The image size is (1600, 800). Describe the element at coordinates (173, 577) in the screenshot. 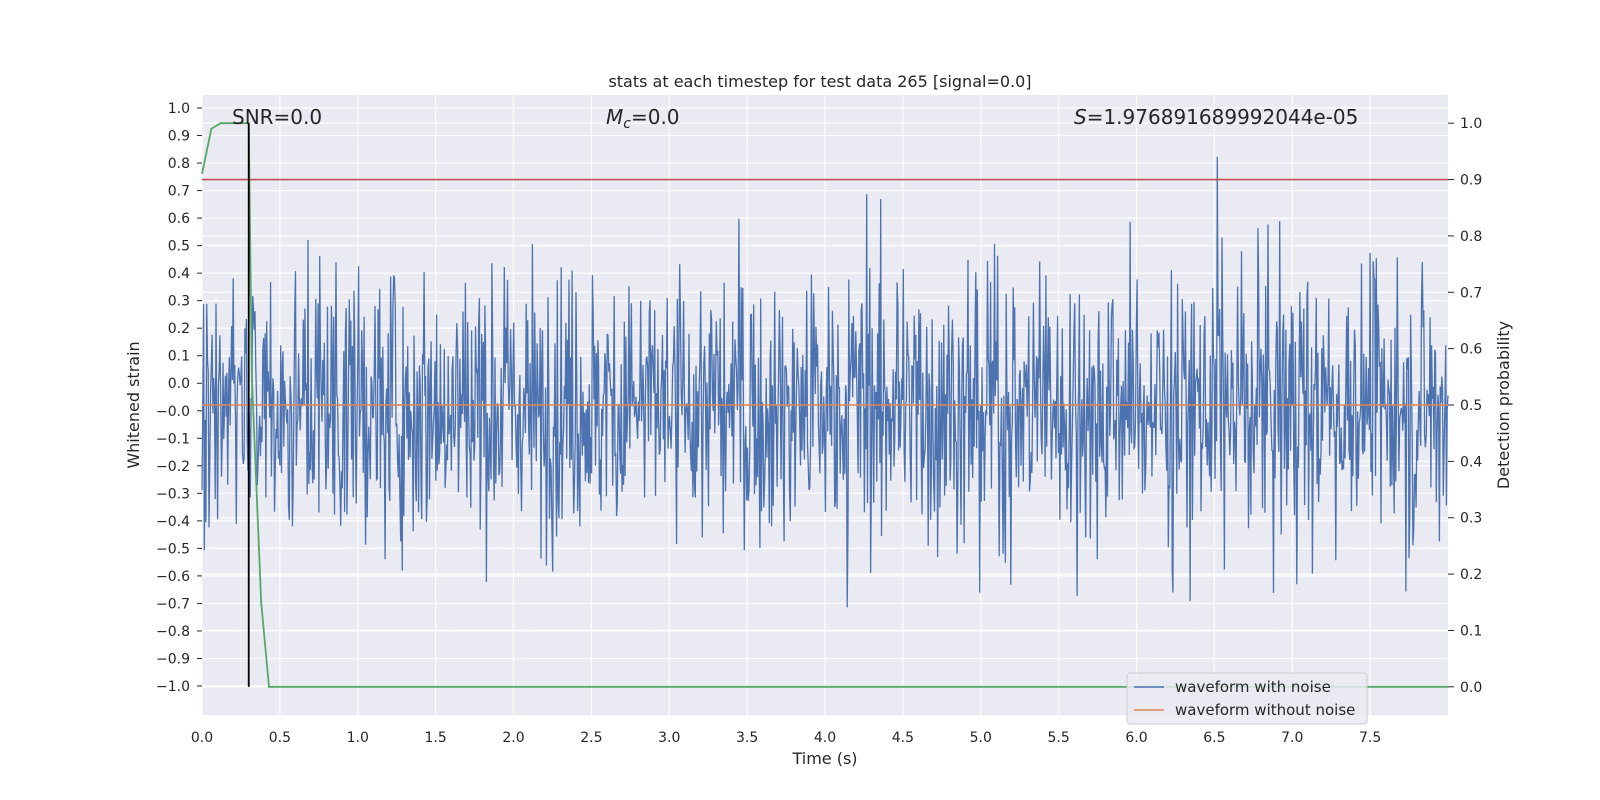

I see `y-tick-label: −0.6` at that location.